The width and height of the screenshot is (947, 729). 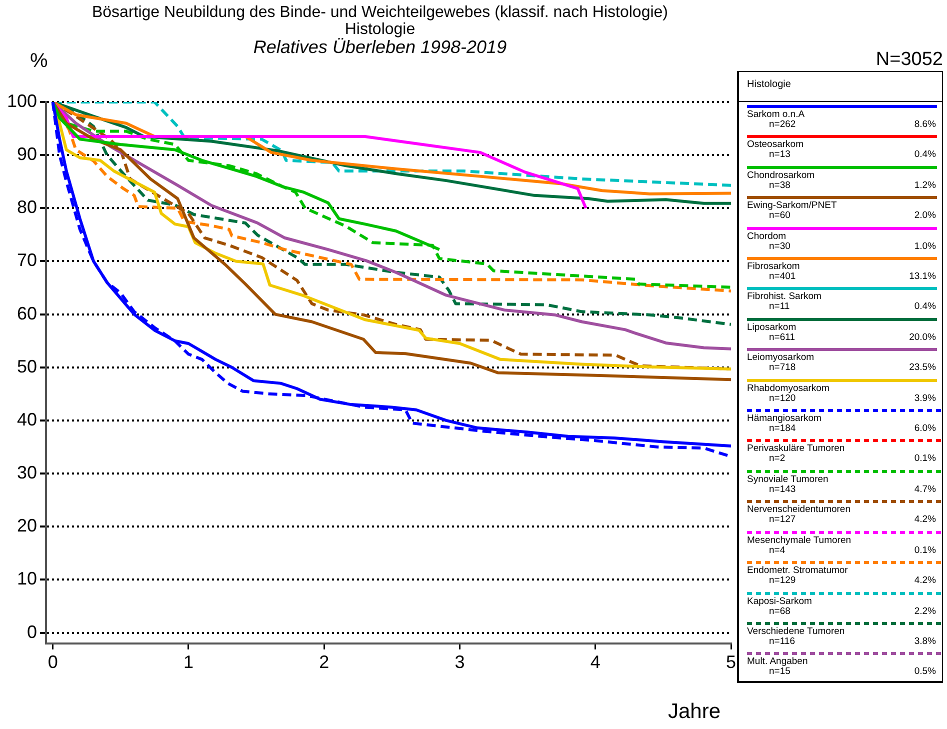 I want to click on text: n=15, so click(x=779, y=672).